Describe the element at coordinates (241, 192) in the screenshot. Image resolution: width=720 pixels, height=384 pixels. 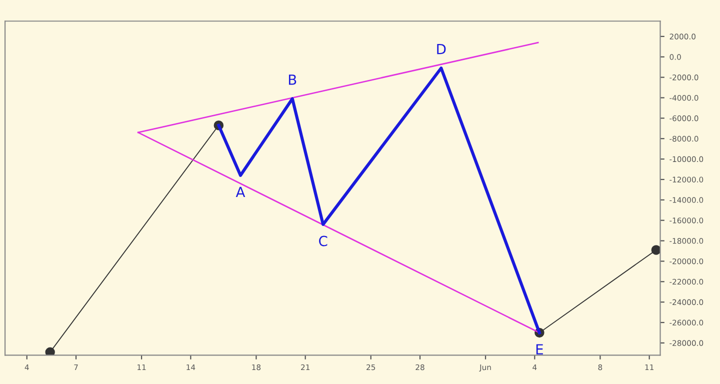
I see `annotation: A` at that location.